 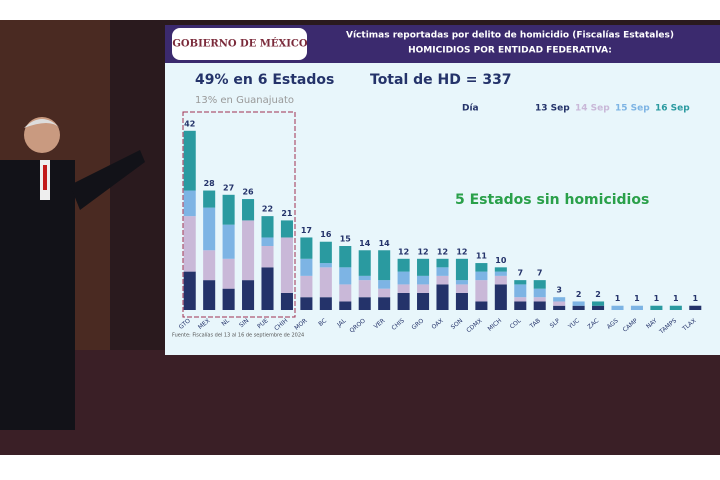 I want to click on logo-box, so click(x=239, y=44).